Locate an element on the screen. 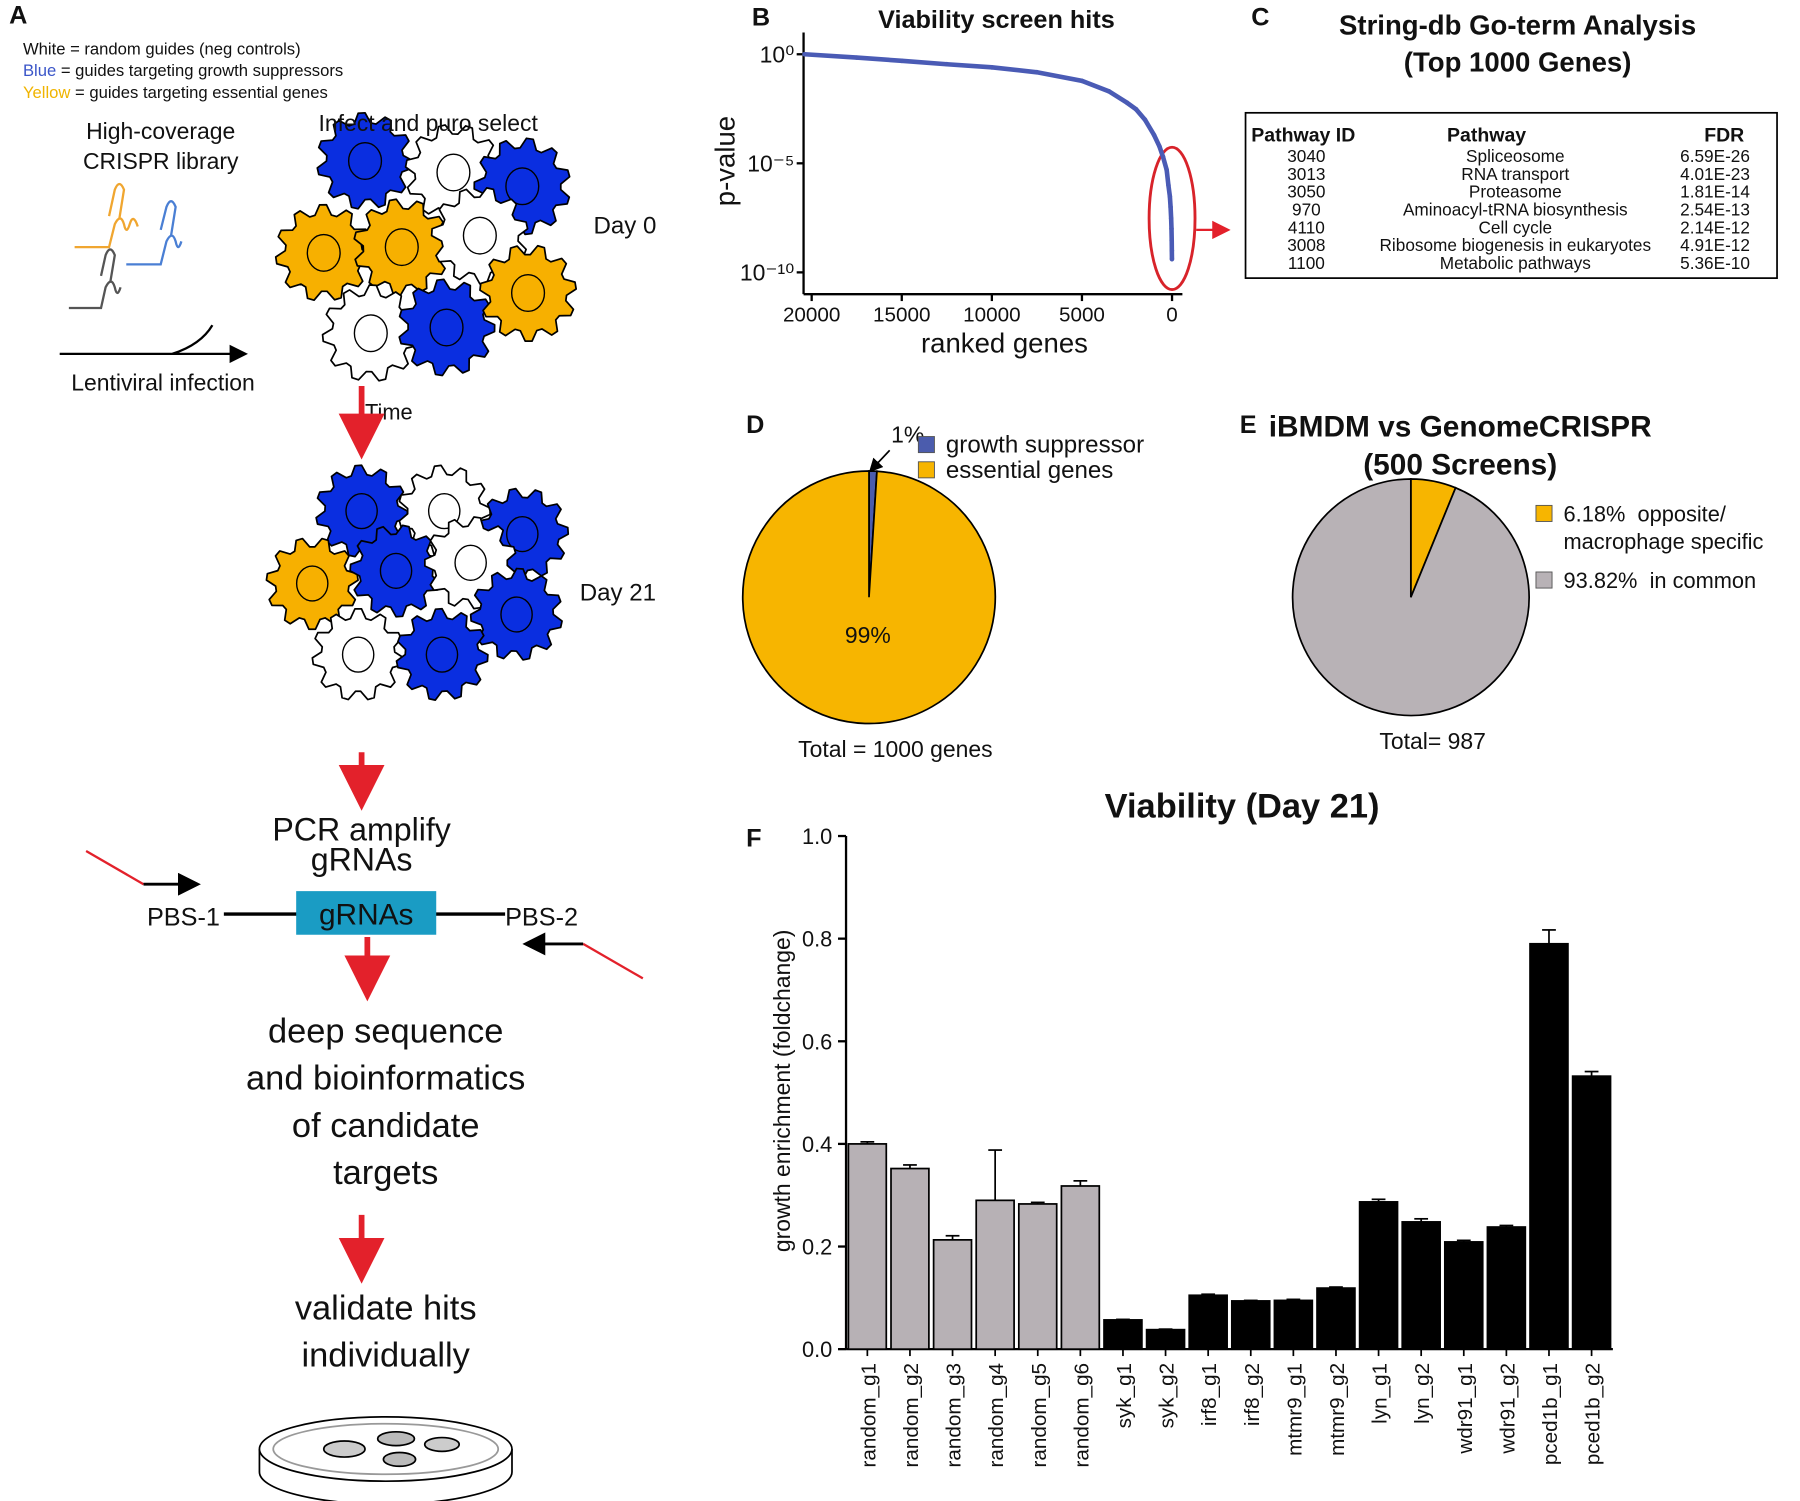 This screenshot has width=1800, height=1501. table-cell: Ribosome biogenesis in eukaryotes is located at coordinates (1516, 245).